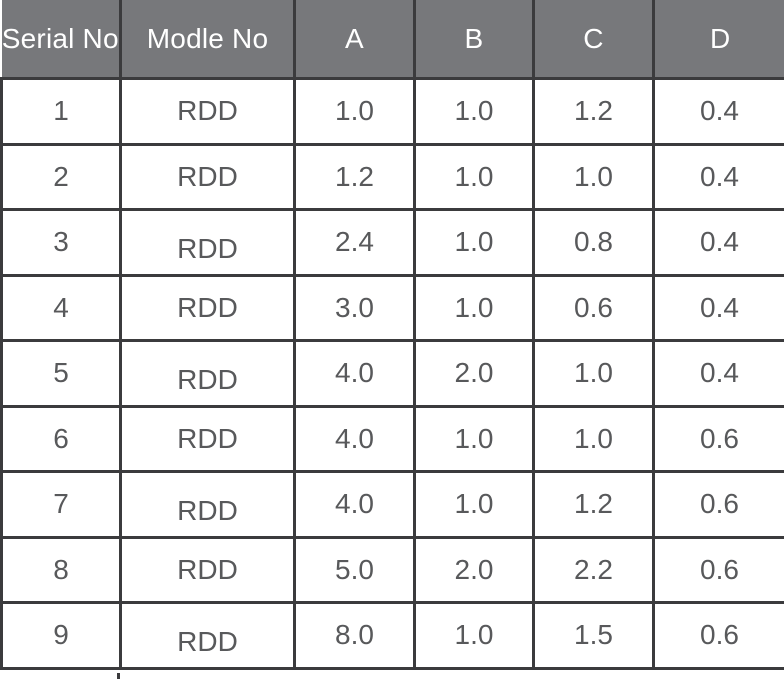 This screenshot has height=686, width=784. I want to click on cell-serial-no: 6, so click(61, 438).